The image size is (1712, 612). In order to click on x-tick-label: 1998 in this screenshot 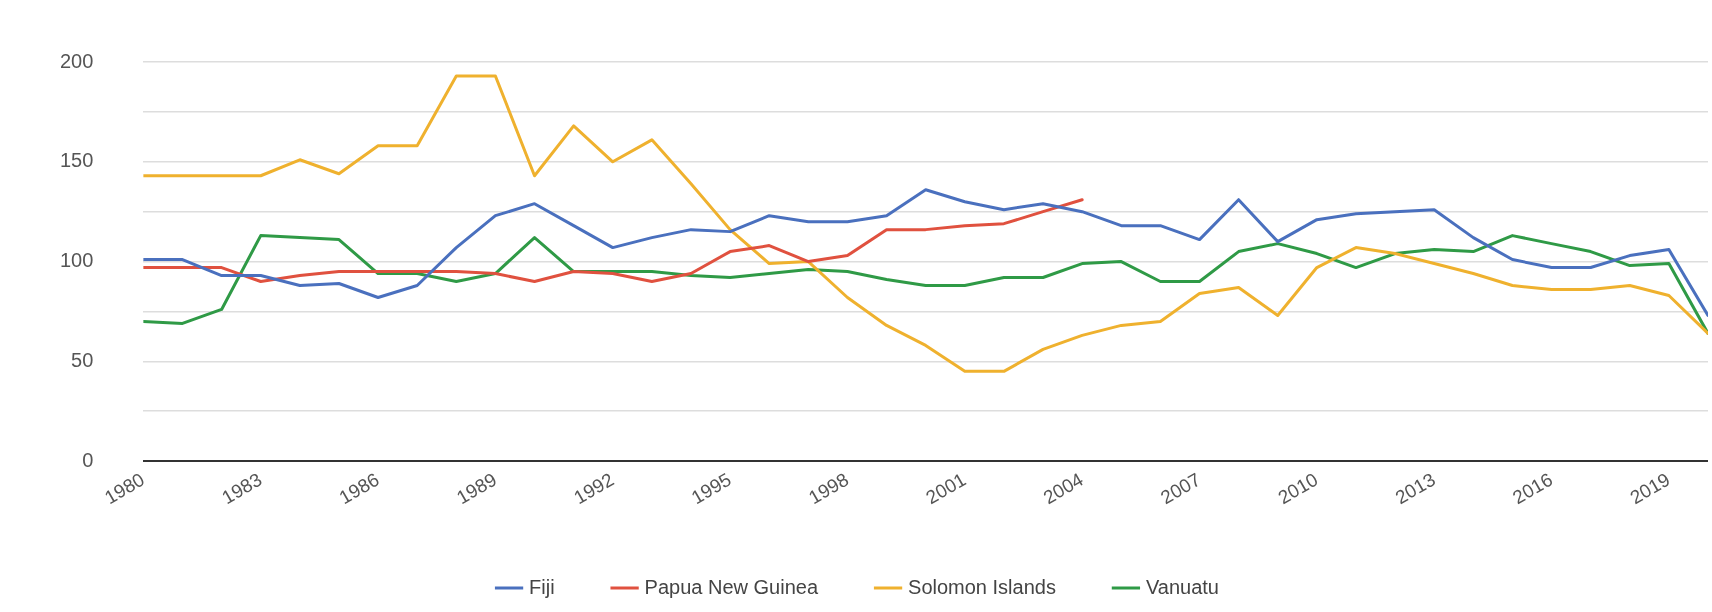, I will do `click(828, 488)`.